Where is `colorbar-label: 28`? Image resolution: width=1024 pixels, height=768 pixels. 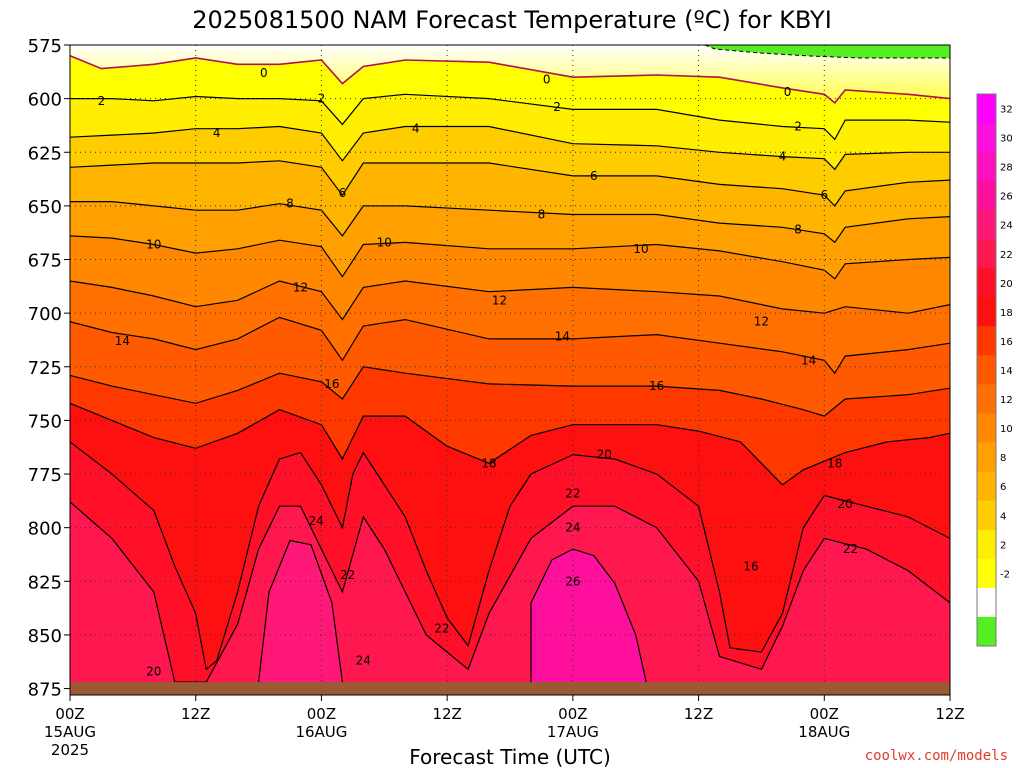
colorbar-label: 28 is located at coordinates (1006, 168).